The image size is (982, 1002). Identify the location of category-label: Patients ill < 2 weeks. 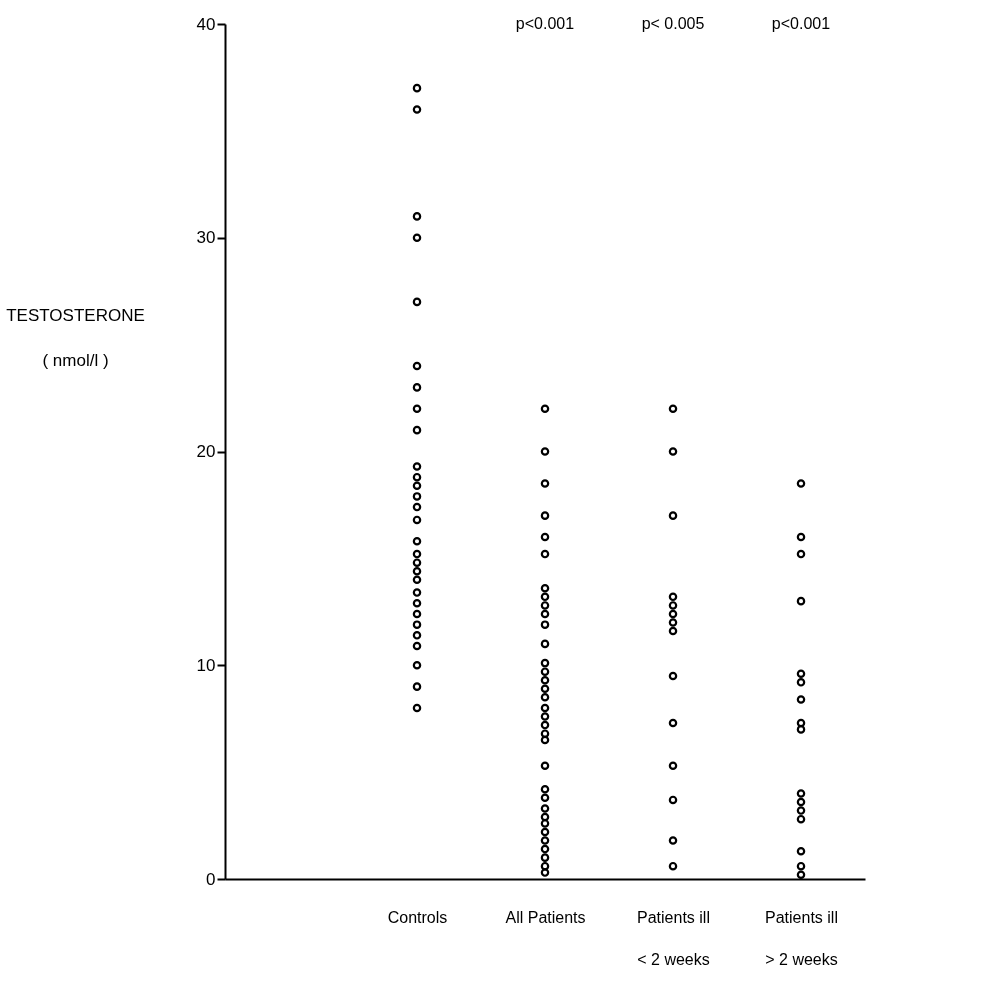
(673, 938).